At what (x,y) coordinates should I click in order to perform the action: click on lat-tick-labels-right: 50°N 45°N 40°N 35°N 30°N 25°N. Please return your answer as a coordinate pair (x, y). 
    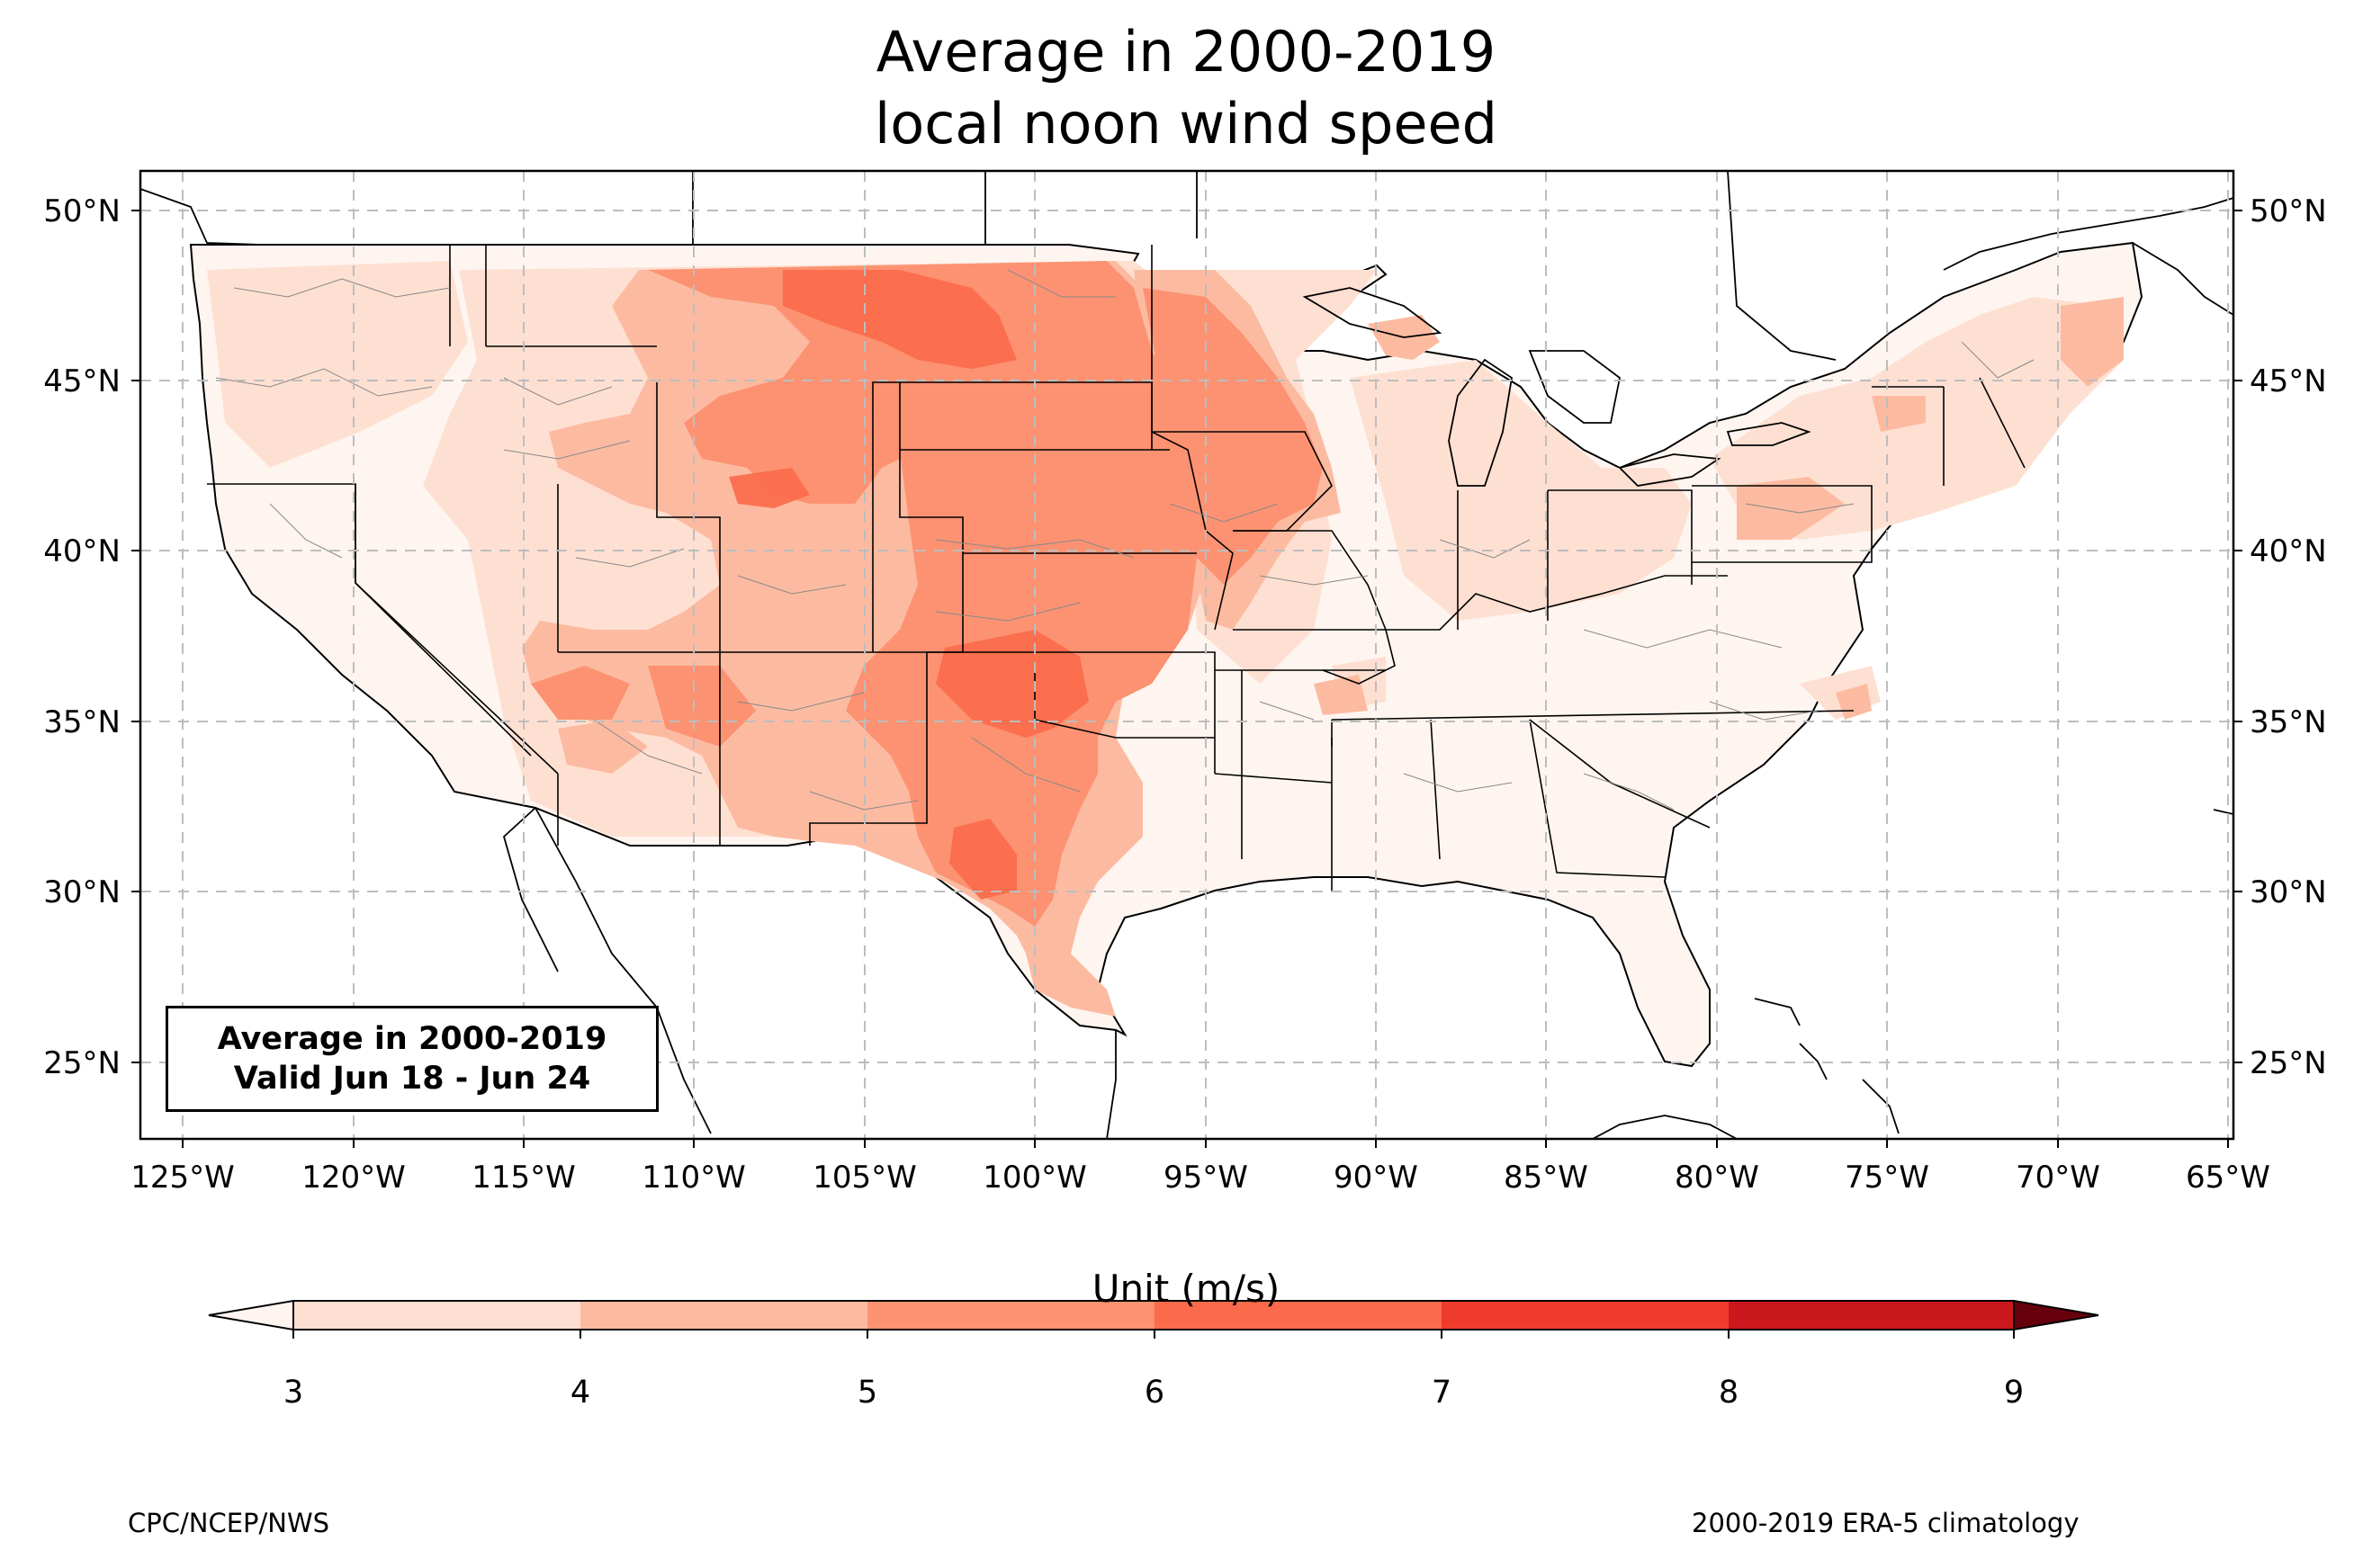
    Looking at the image, I should click on (2288, 637).